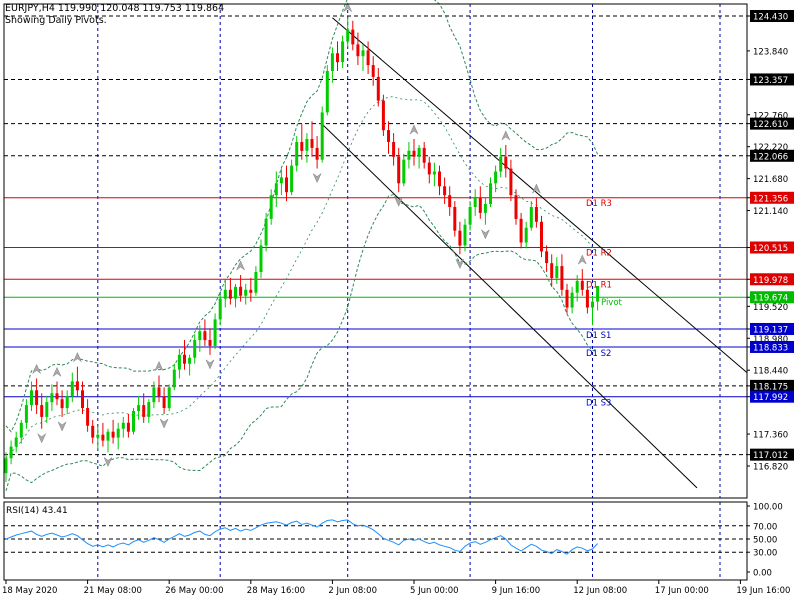 The height and width of the screenshot is (600, 800). I want to click on price-tick-label: 120.515, so click(770, 249).